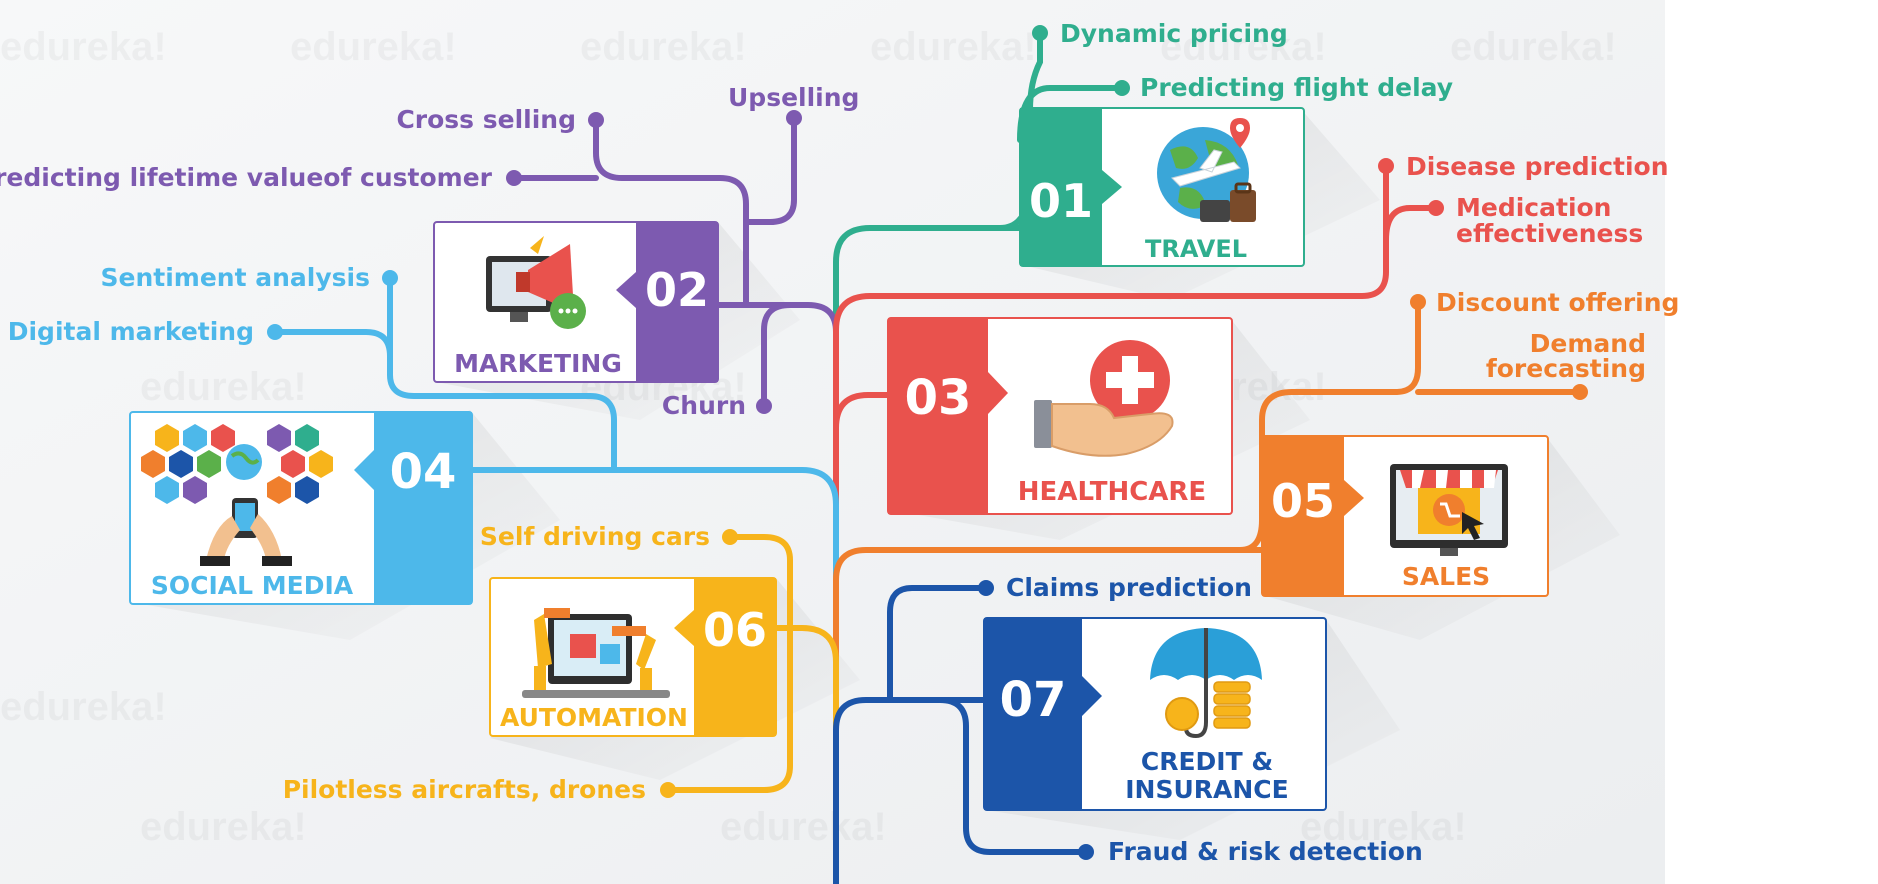 The height and width of the screenshot is (884, 1878). Describe the element at coordinates (938, 644) in the screenshot. I see `connector-claims` at that location.